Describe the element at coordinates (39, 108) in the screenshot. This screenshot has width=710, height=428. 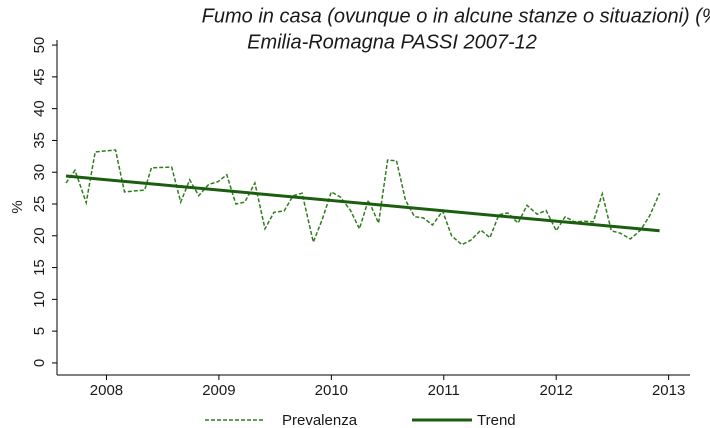
I see `y-tick-label: 40` at that location.